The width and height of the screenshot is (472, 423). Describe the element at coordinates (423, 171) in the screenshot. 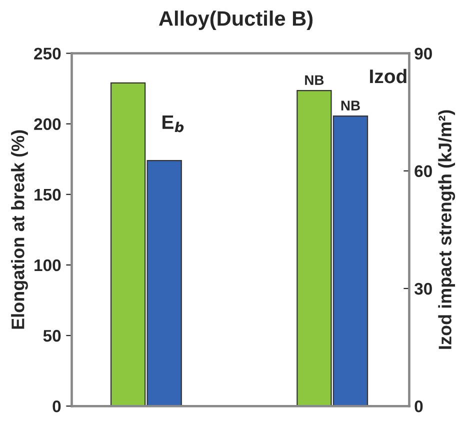

I see `y2-tick-label: 60` at that location.